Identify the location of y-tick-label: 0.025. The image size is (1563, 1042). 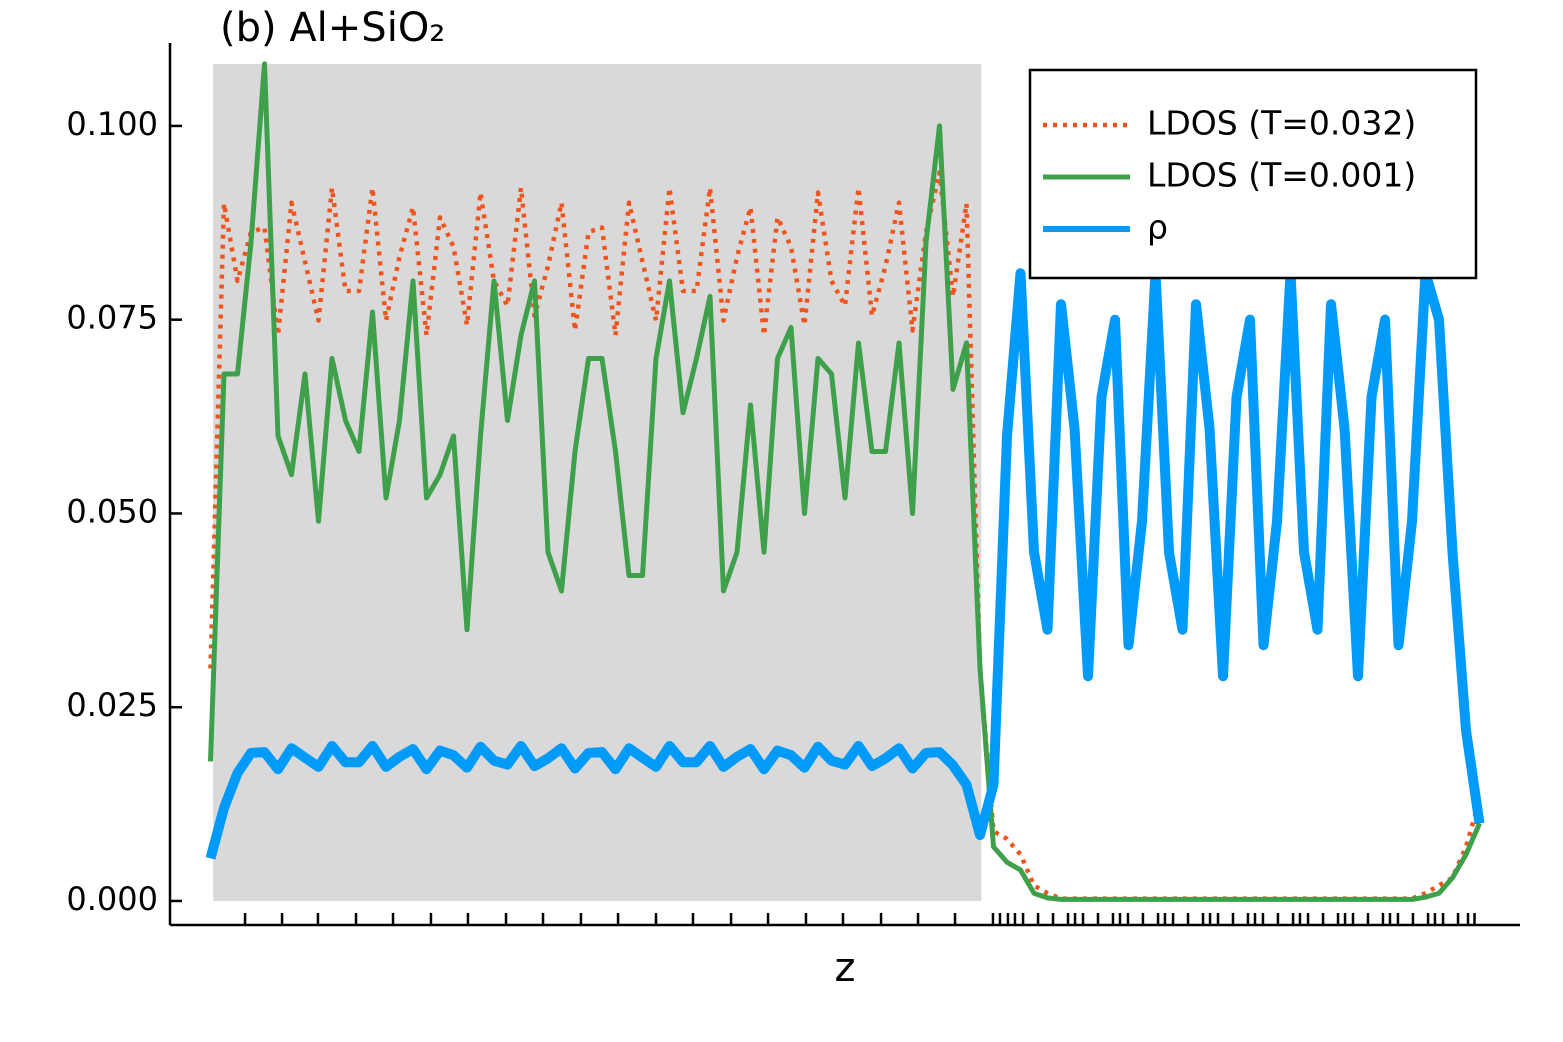
(112, 705).